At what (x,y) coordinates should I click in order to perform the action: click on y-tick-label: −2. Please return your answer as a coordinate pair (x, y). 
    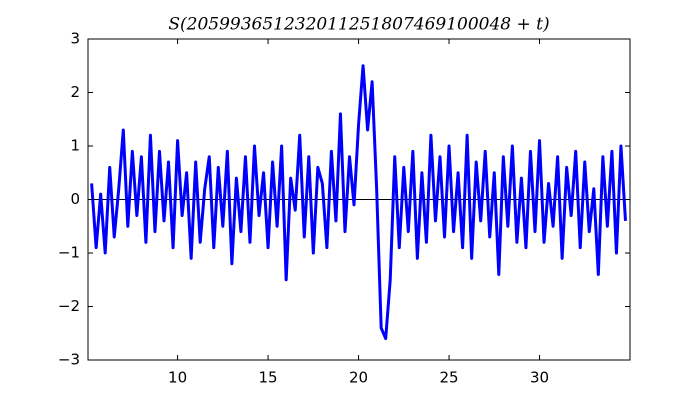
    Looking at the image, I should click on (69, 306).